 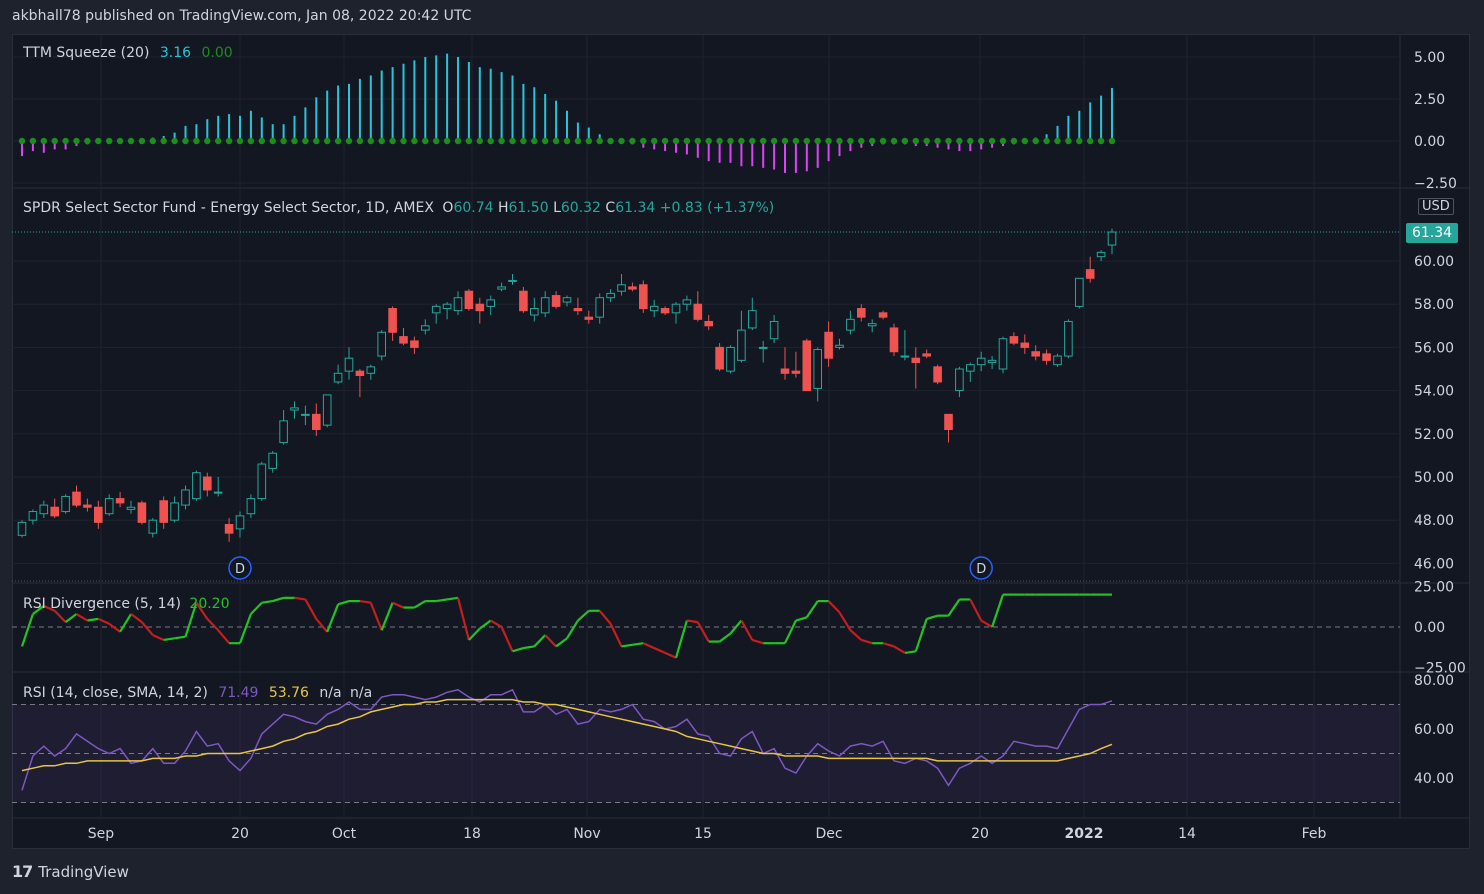 I want to click on rsi-div-legend: RSI Divergence (5, 14) 20.20, so click(x=126, y=604).